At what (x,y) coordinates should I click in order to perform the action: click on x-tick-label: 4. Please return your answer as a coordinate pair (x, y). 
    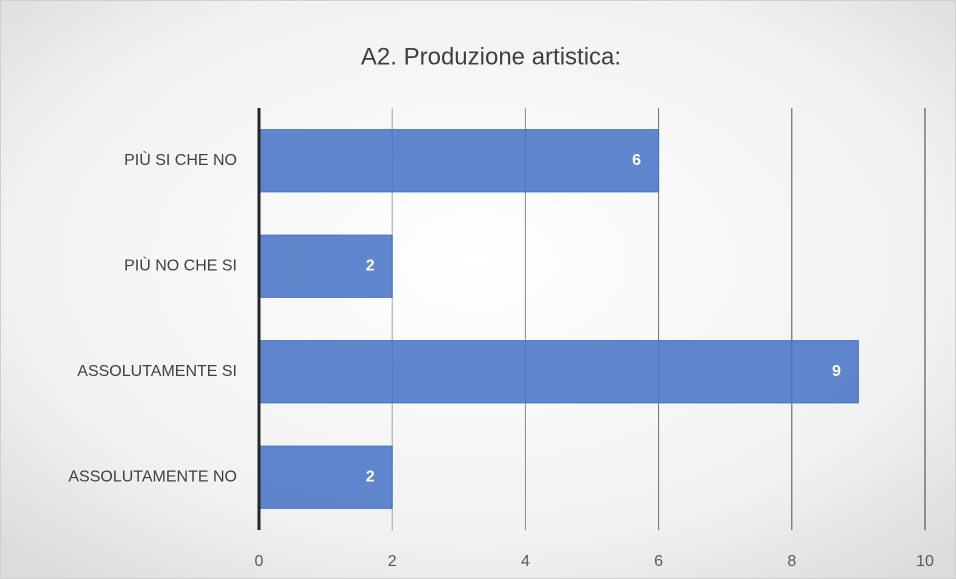
    Looking at the image, I should click on (525, 561).